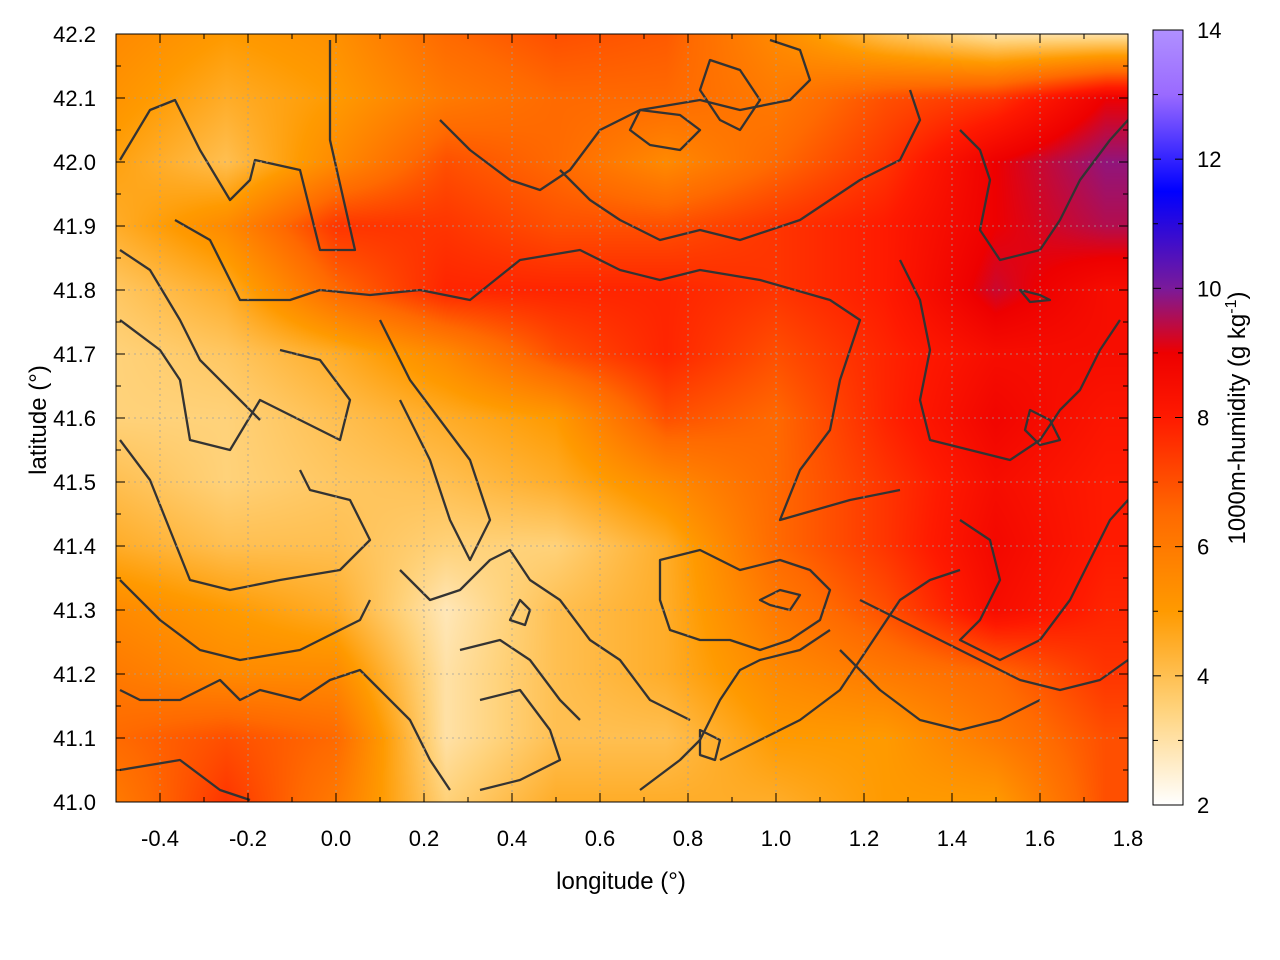 The height and width of the screenshot is (960, 1280). I want to click on y-tick-label: 41.1, so click(74, 738).